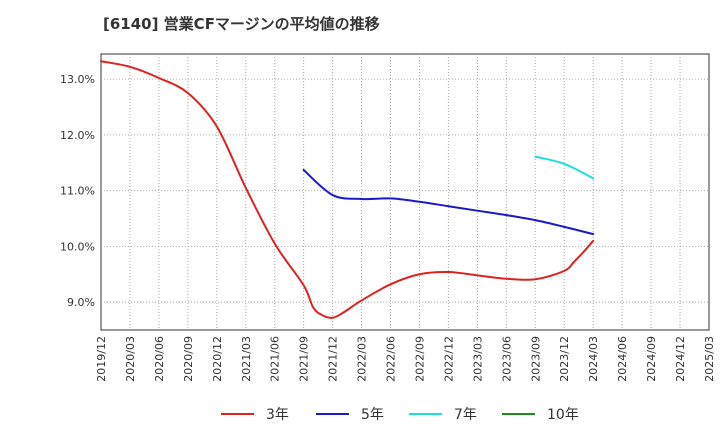 The image size is (720, 440). I want to click on x-tick-label: 2020/09, so click(188, 359).